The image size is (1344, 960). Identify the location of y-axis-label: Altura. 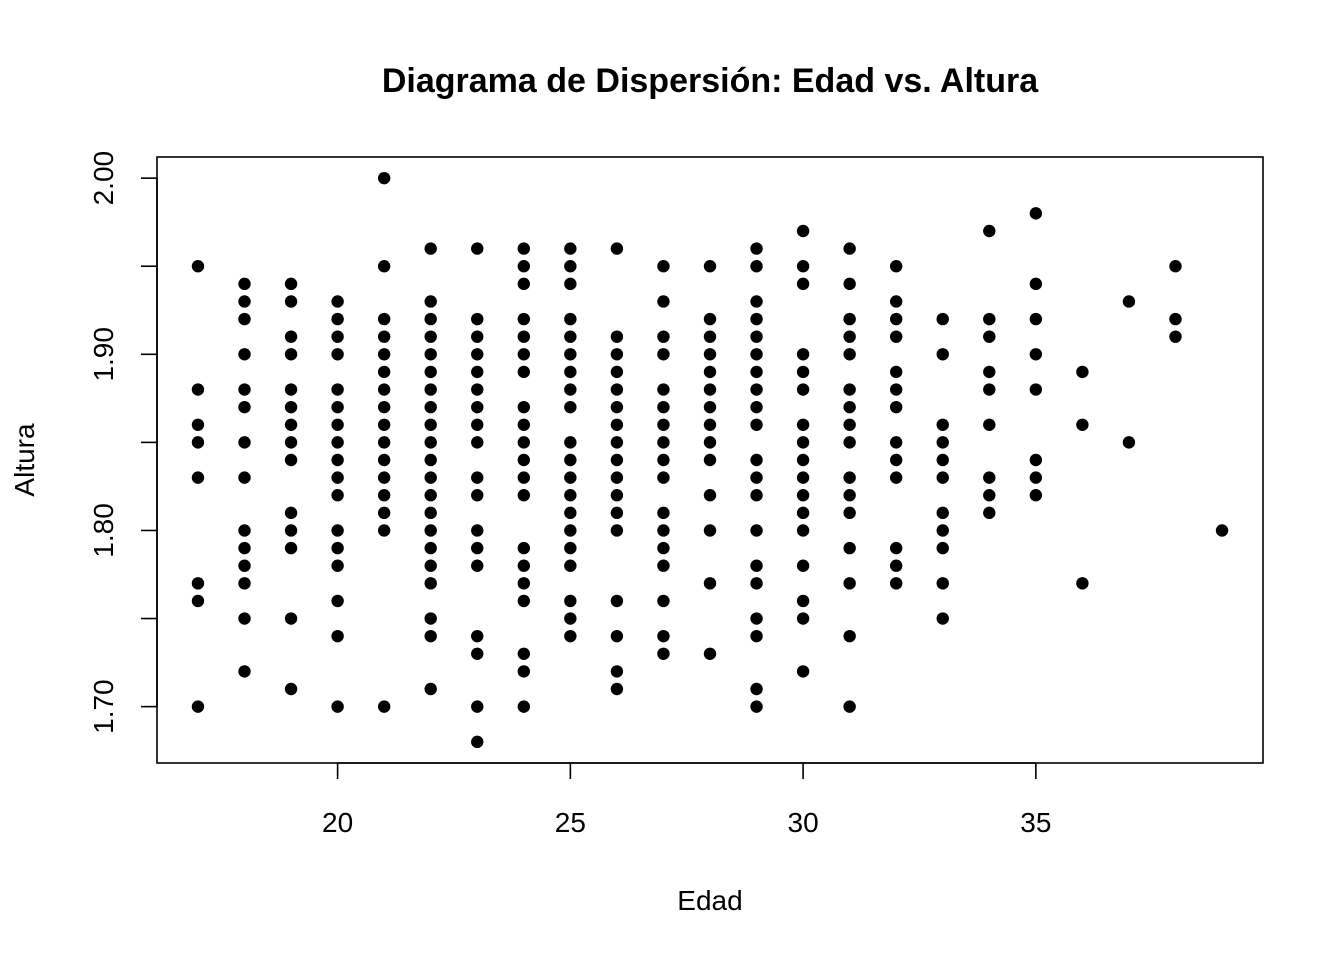
(24, 460).